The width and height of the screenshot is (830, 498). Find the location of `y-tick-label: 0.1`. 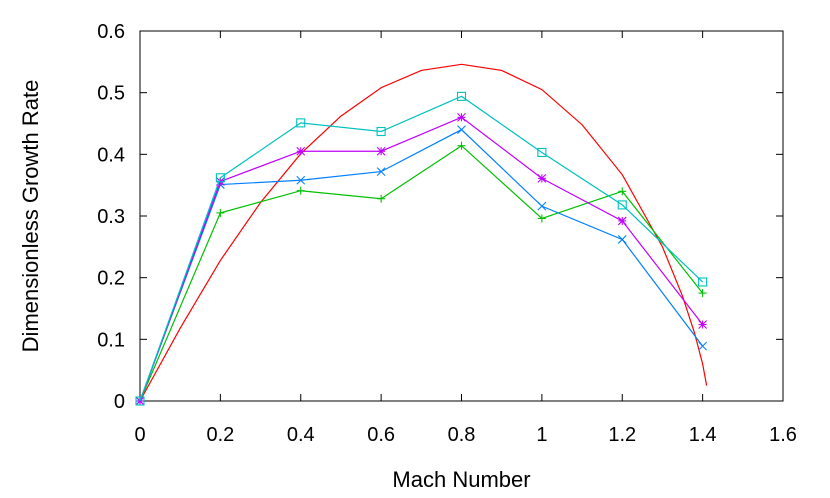

y-tick-label: 0.1 is located at coordinates (111, 340).